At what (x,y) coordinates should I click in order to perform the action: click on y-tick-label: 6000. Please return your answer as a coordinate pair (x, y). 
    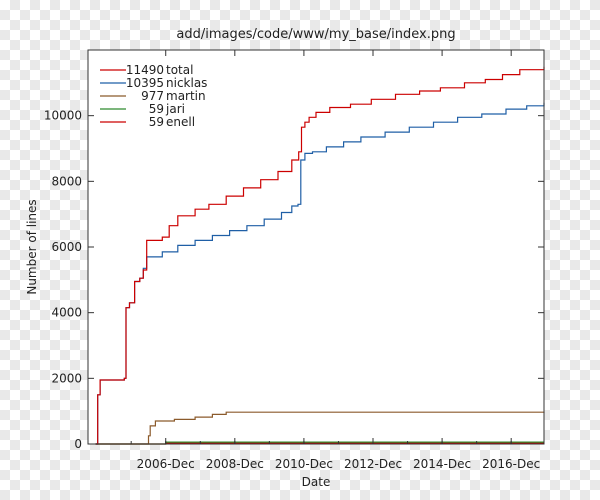
    Looking at the image, I should click on (66, 247).